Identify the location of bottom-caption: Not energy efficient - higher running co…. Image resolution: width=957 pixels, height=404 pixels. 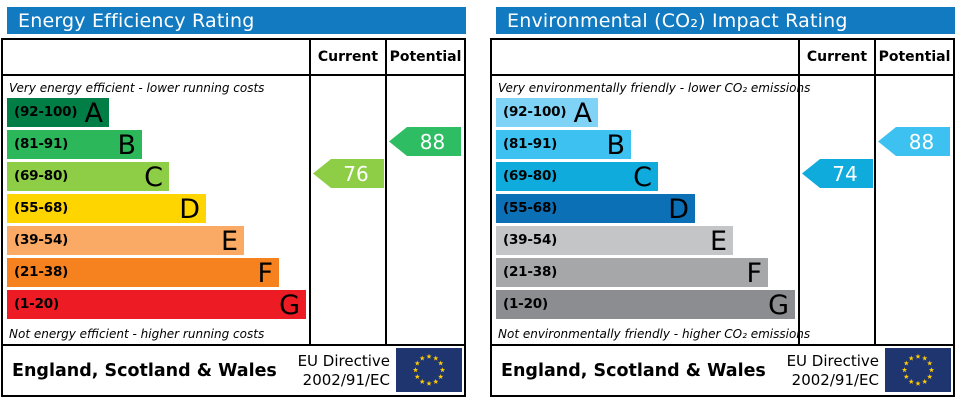
(137, 334).